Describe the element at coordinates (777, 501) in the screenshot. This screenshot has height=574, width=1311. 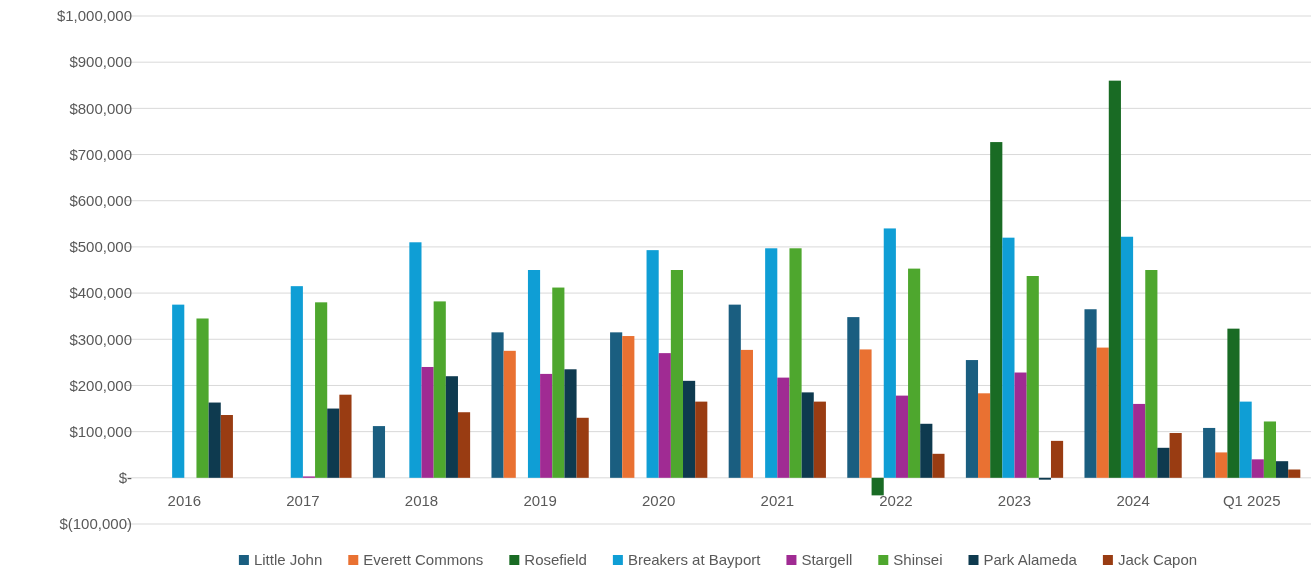
I see `x-tick-label: 2021` at that location.